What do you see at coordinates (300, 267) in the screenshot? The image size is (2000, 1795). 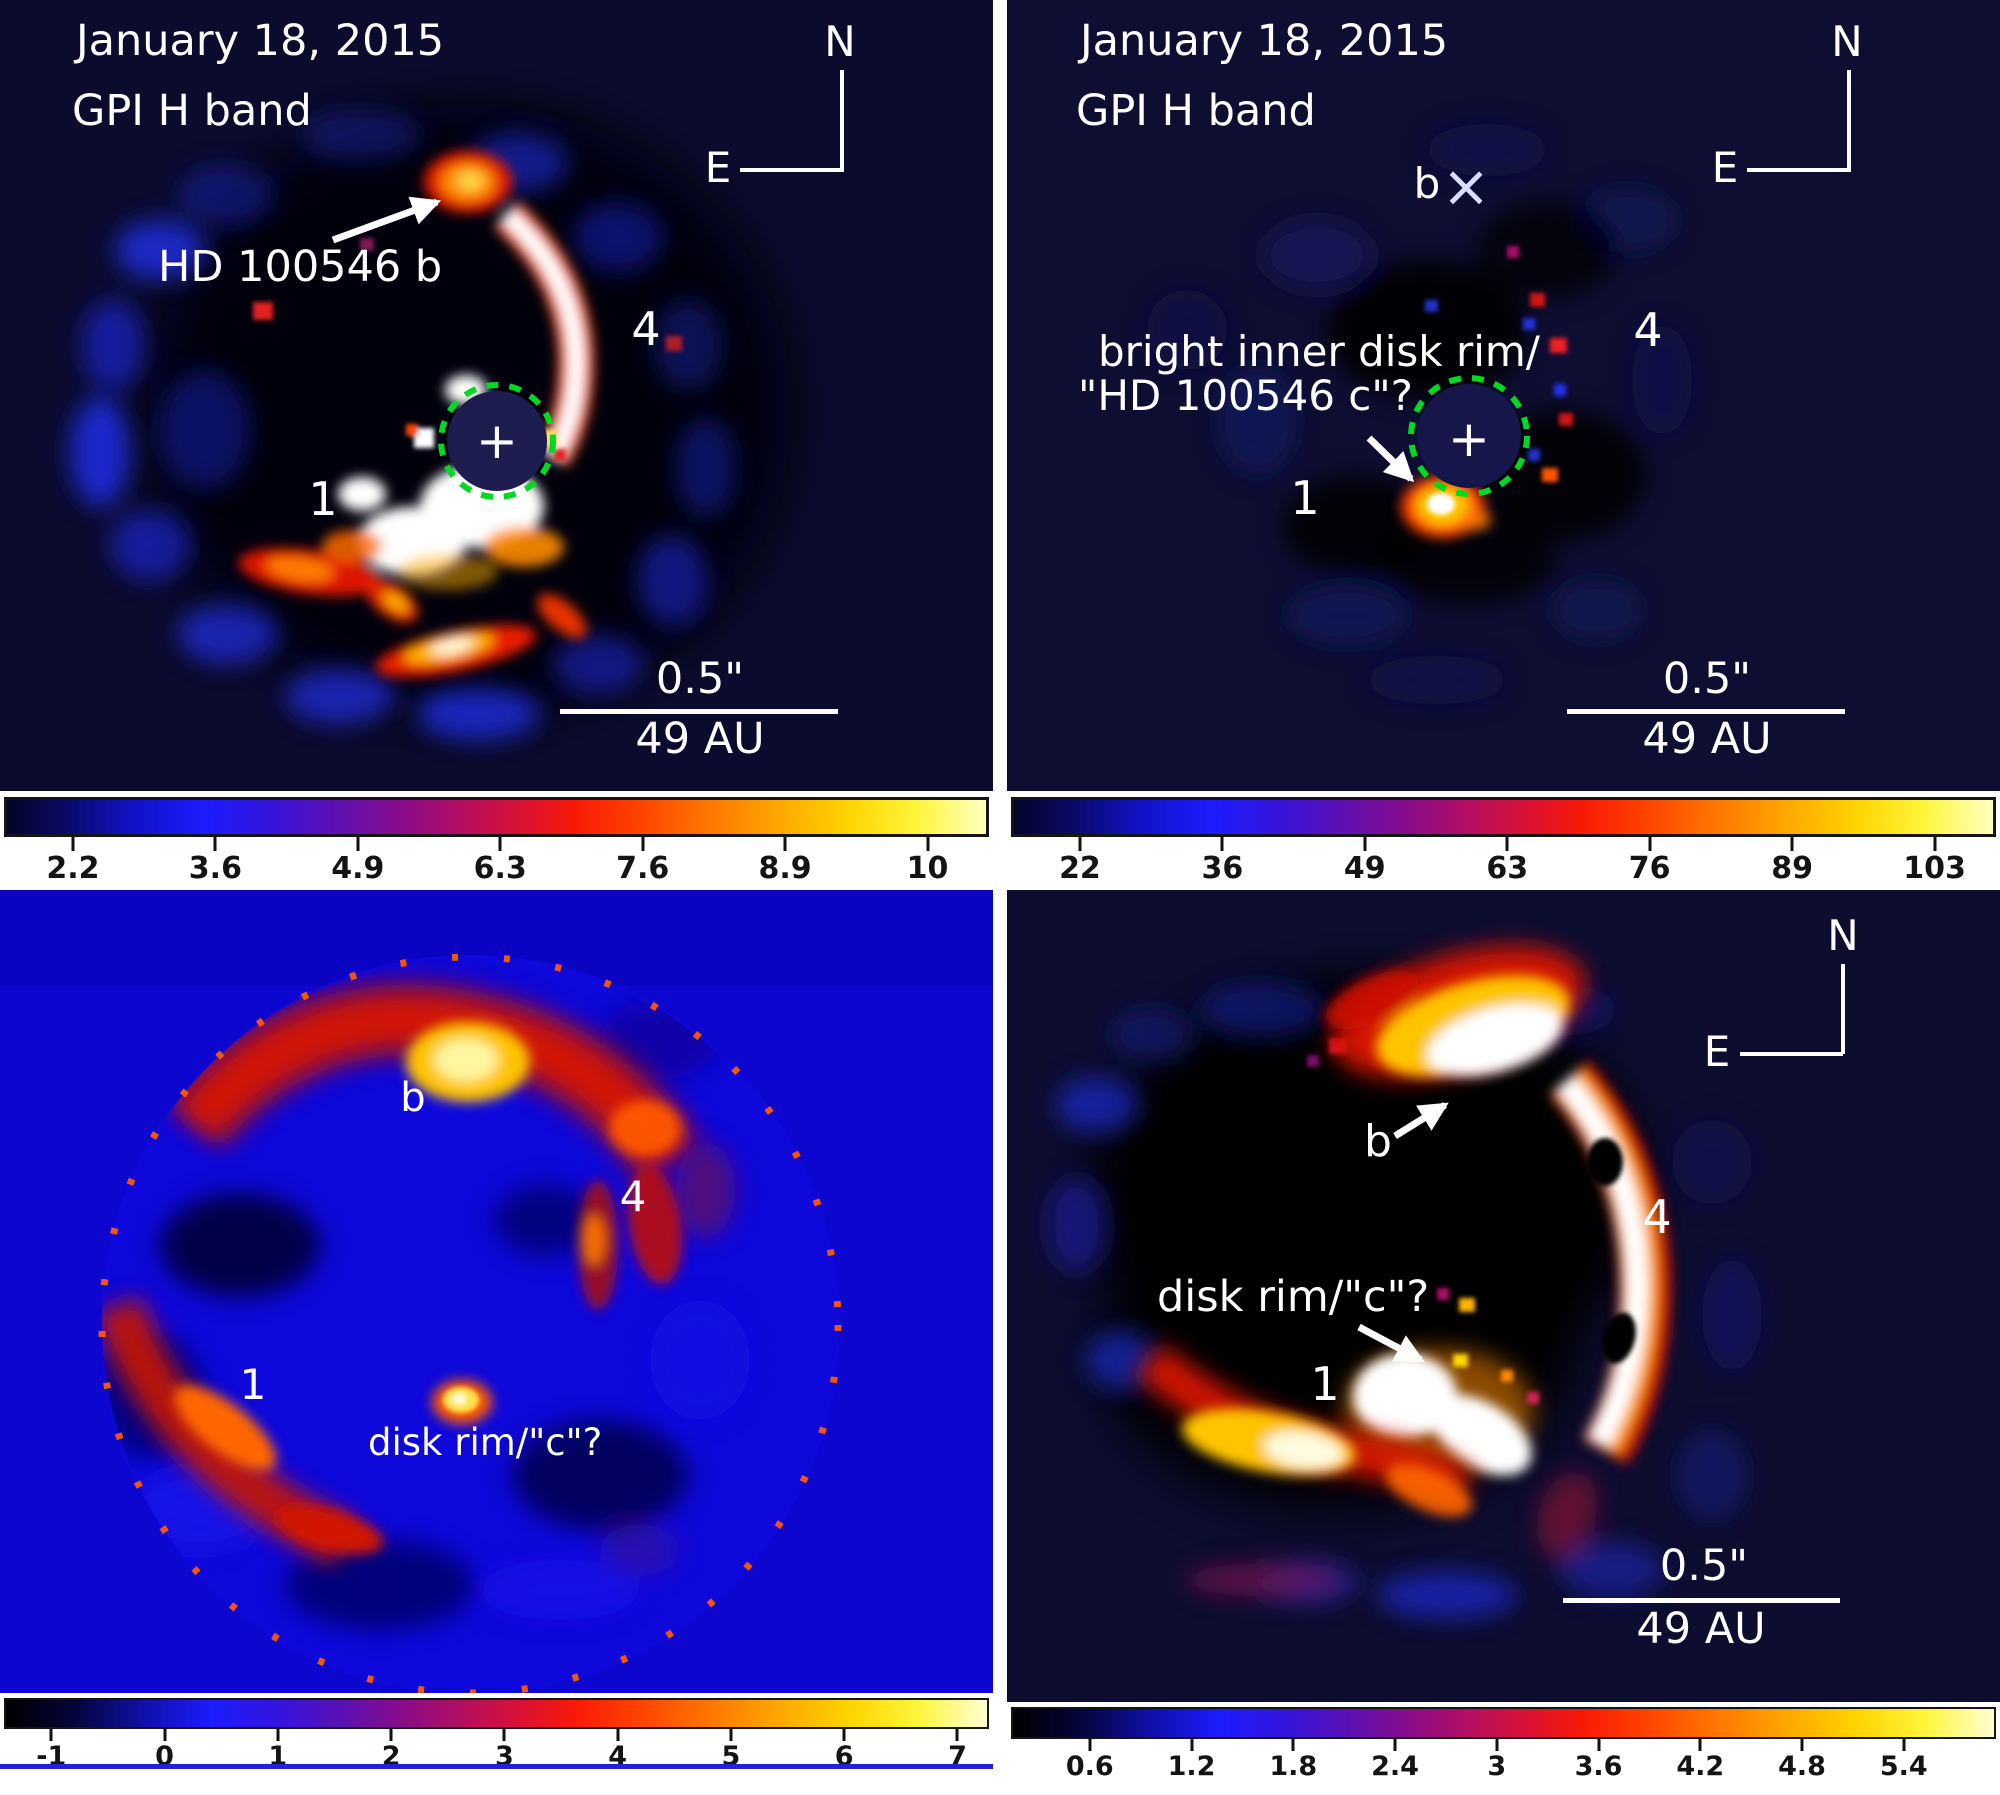 I see `planet-b-annotation: HD 100546 b` at bounding box center [300, 267].